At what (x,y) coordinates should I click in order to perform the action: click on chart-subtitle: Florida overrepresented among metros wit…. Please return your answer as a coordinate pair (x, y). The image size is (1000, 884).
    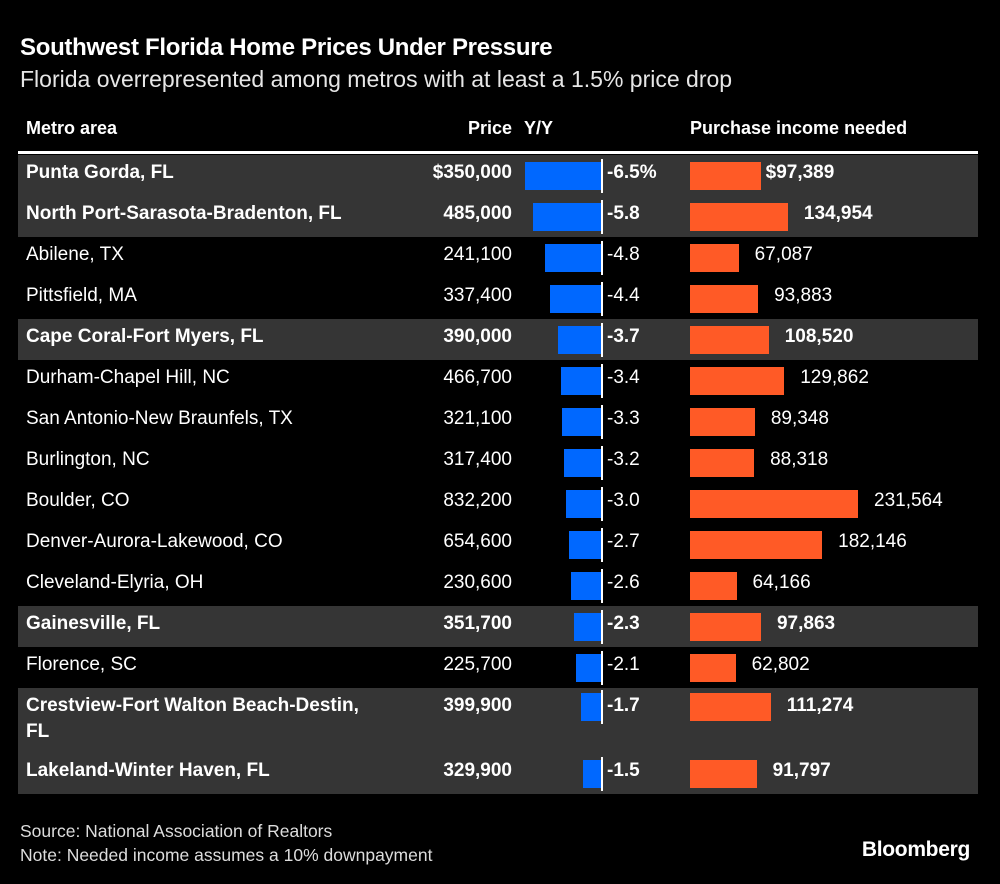
    Looking at the image, I should click on (376, 79).